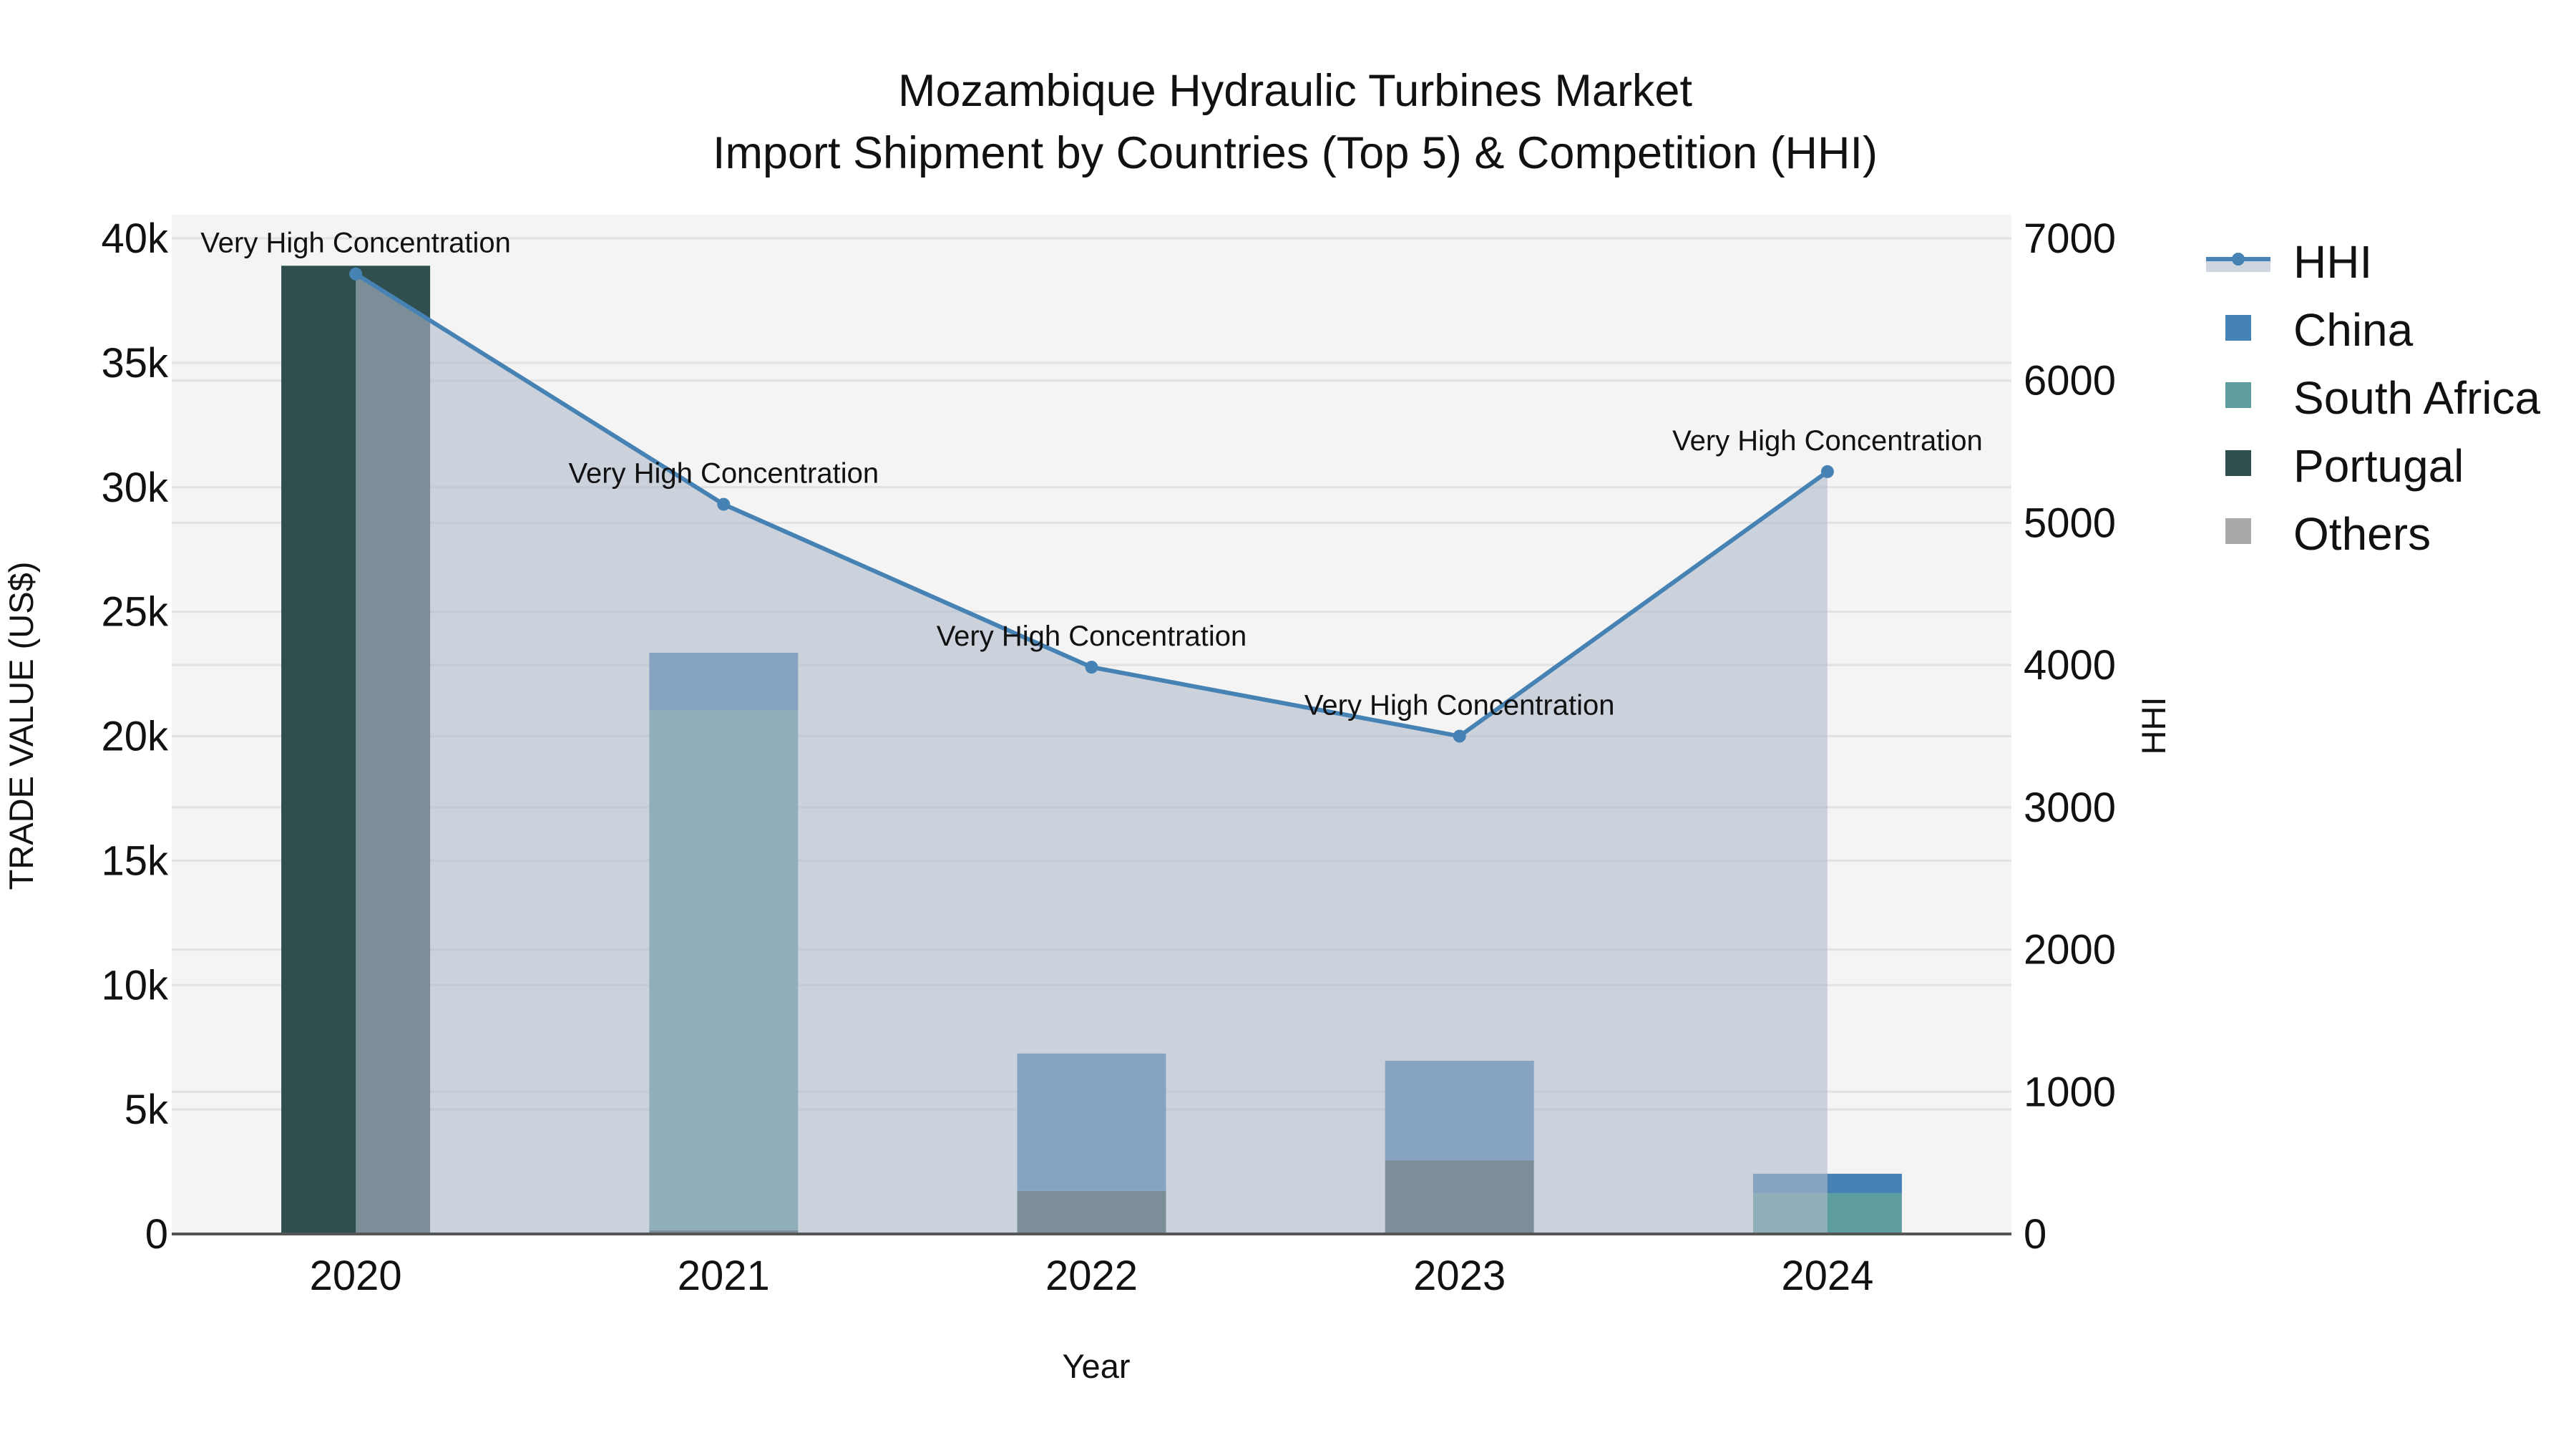 The height and width of the screenshot is (1453, 2576). I want to click on legend-item-south-africa: South Africa, so click(2383, 398).